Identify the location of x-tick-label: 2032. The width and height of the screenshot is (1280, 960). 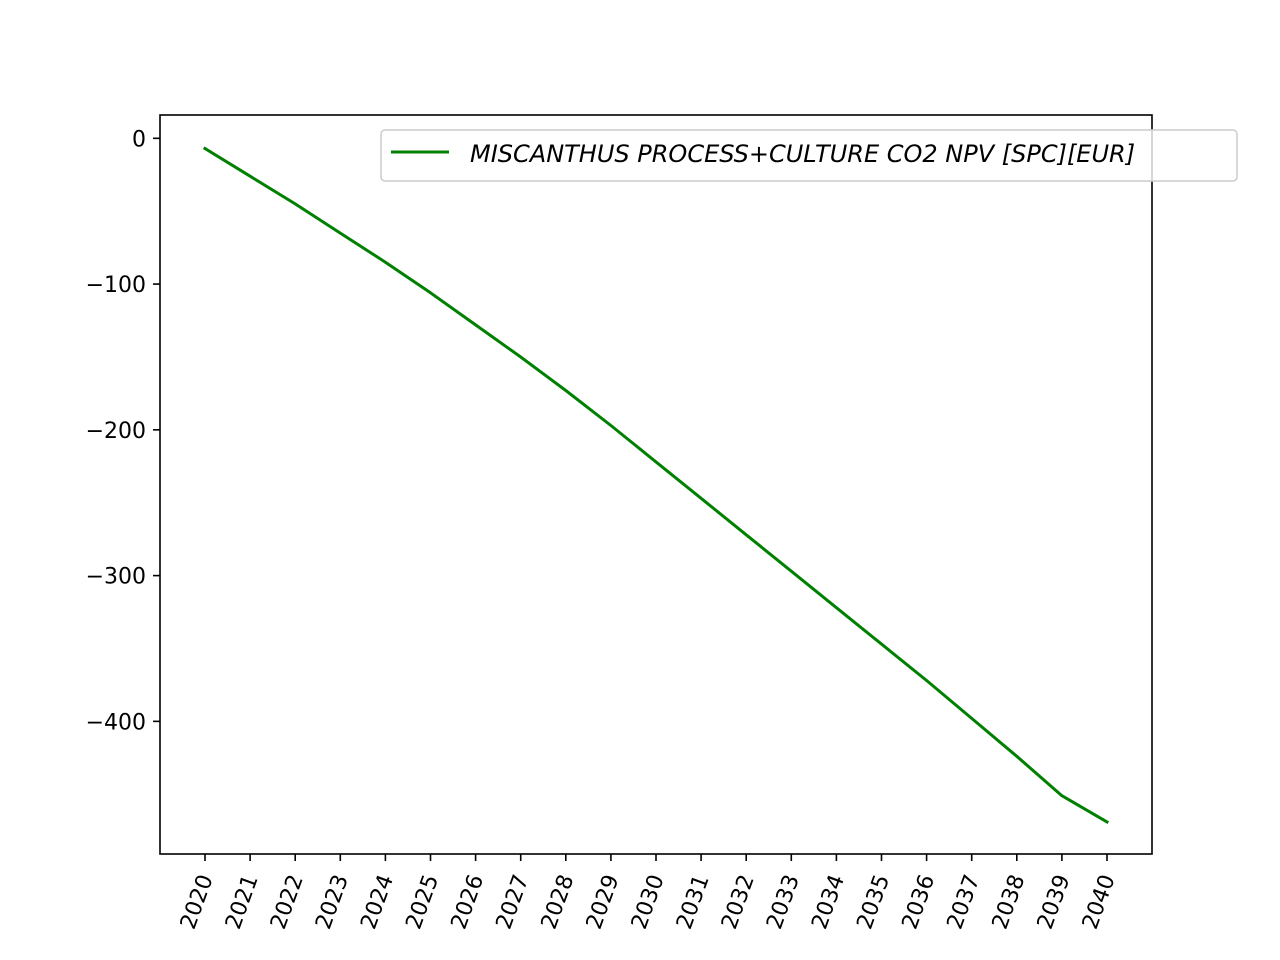
(738, 902).